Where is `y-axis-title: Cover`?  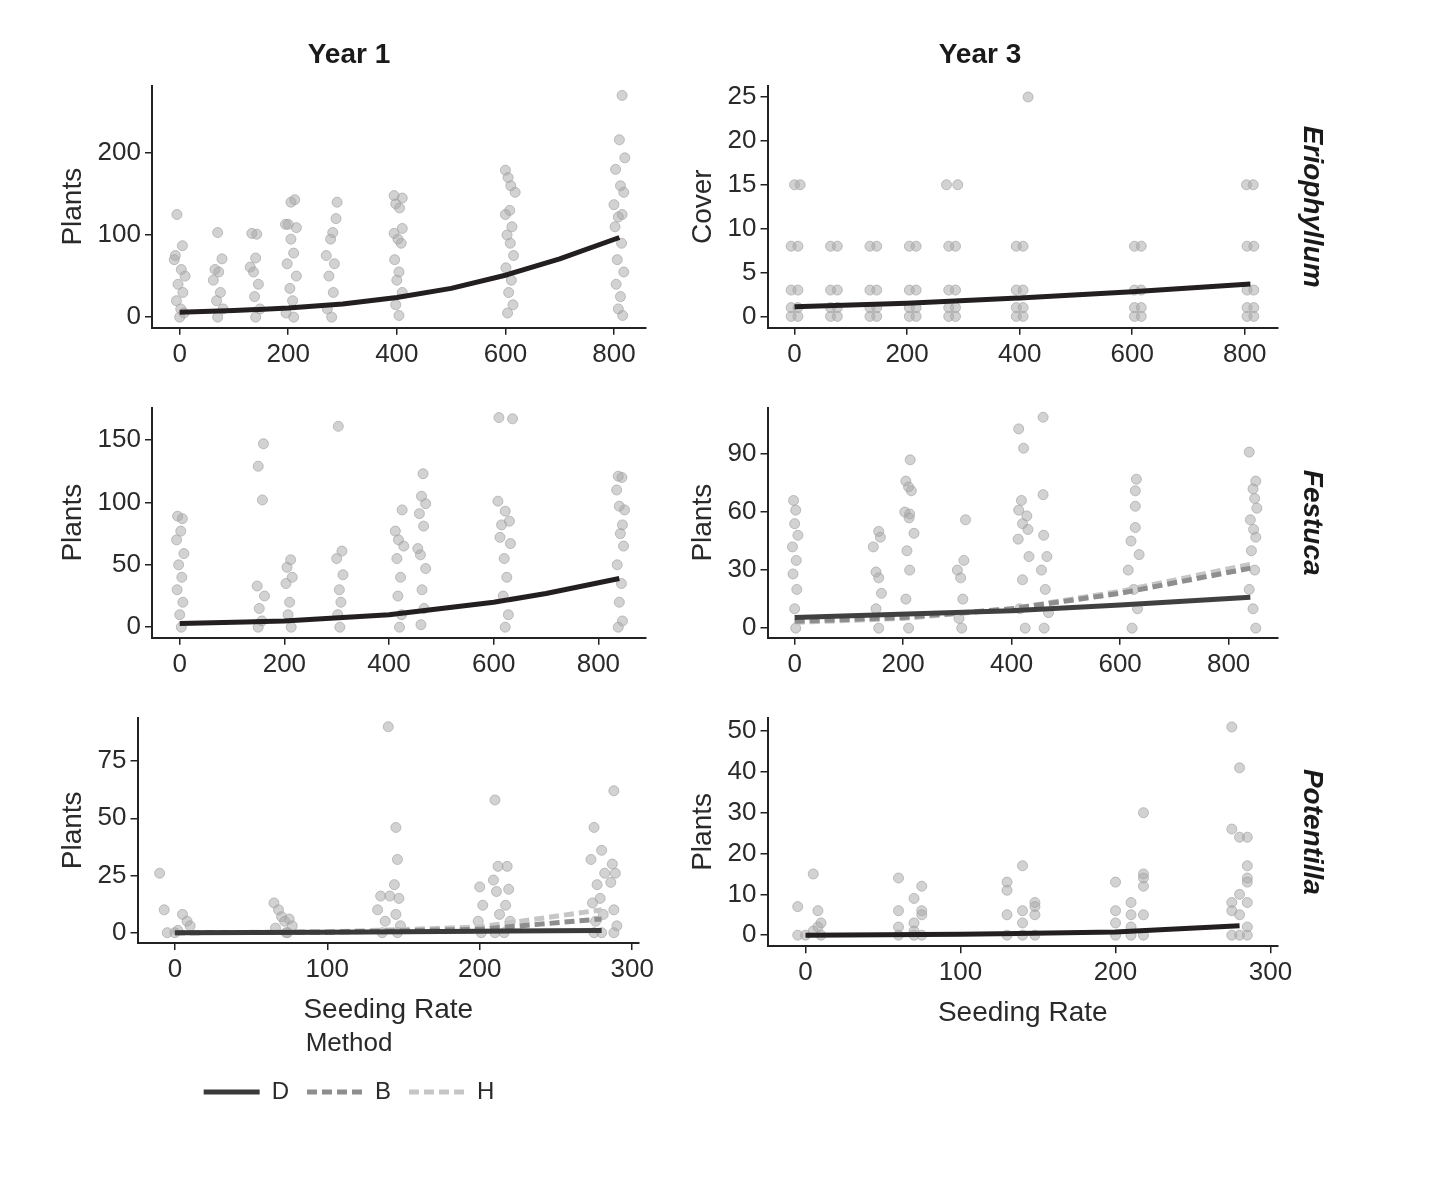
y-axis-title: Cover is located at coordinates (701, 207).